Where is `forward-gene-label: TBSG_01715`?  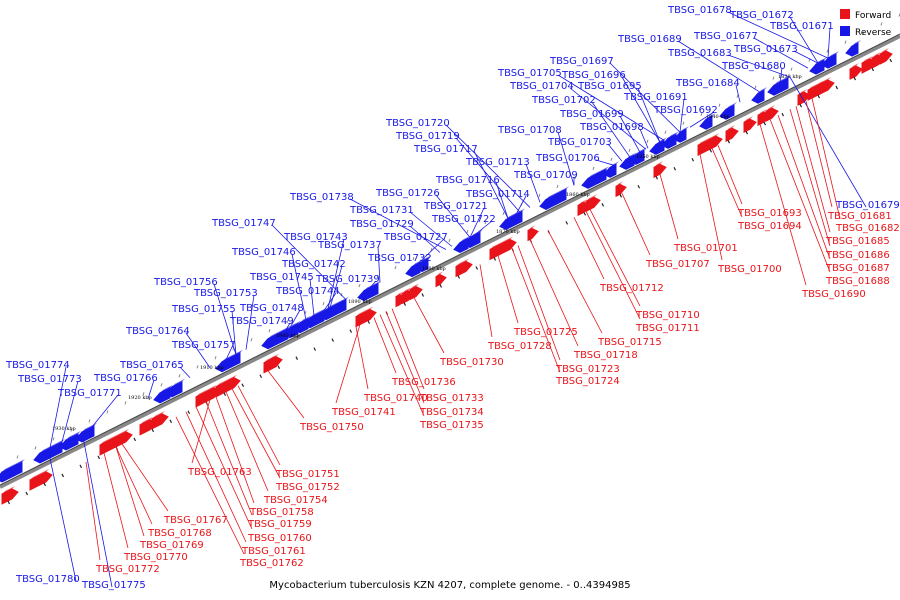 forward-gene-label: TBSG_01715 is located at coordinates (629, 342).